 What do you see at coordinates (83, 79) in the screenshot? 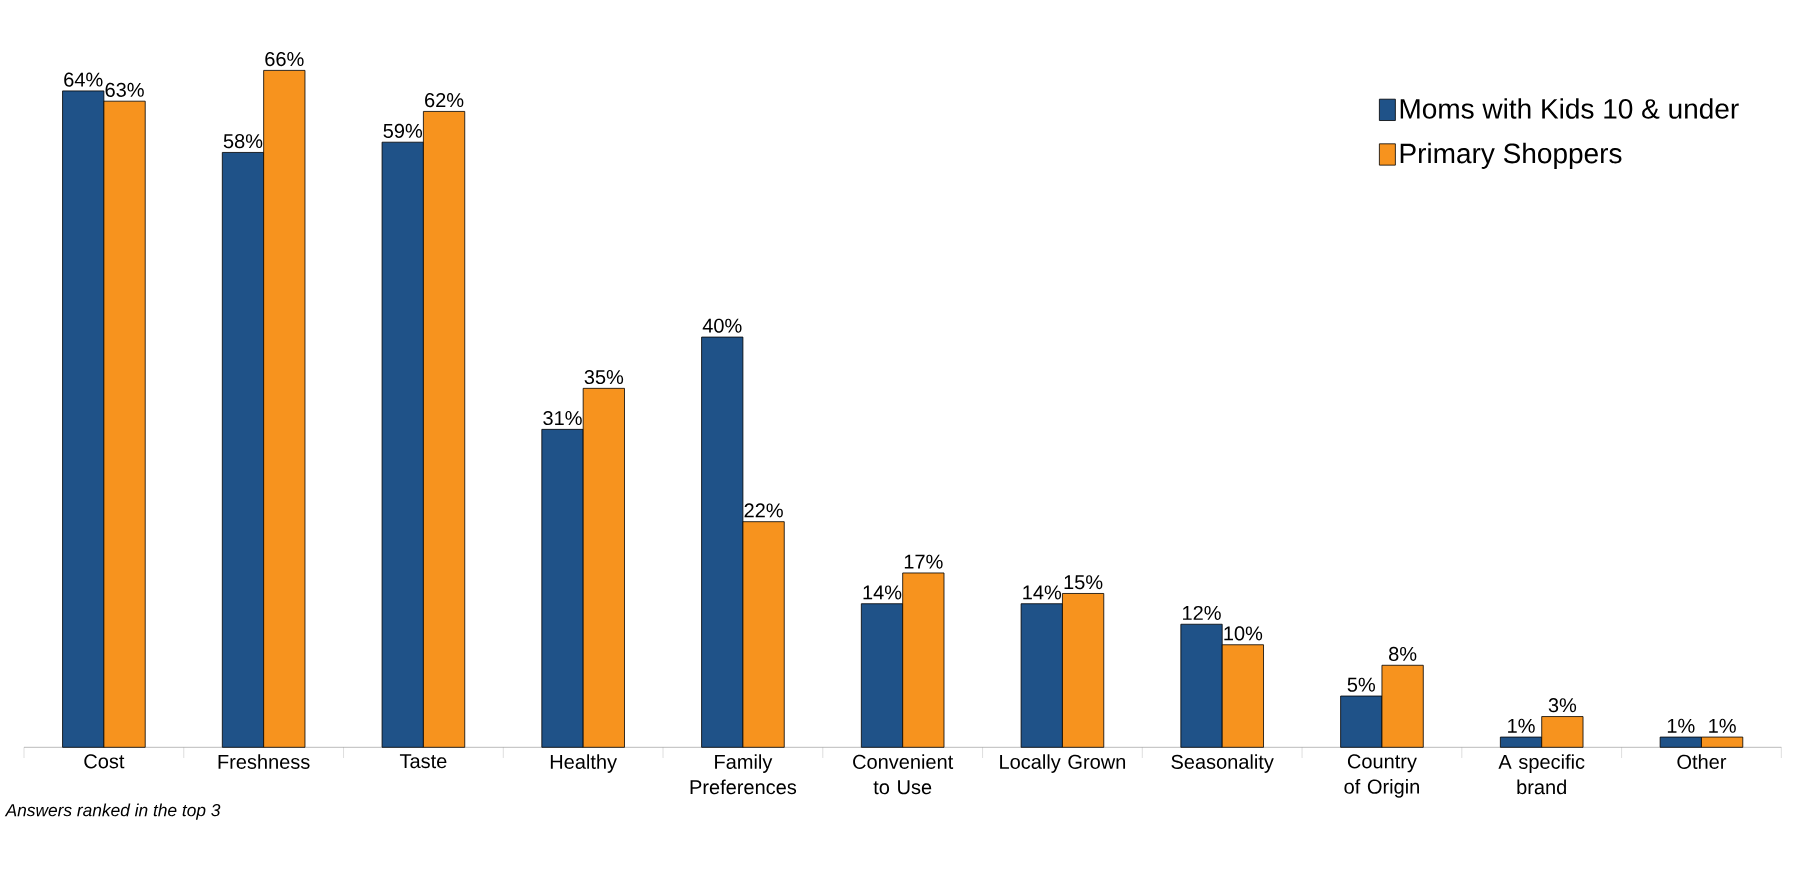
I see `data-label: 64%` at bounding box center [83, 79].